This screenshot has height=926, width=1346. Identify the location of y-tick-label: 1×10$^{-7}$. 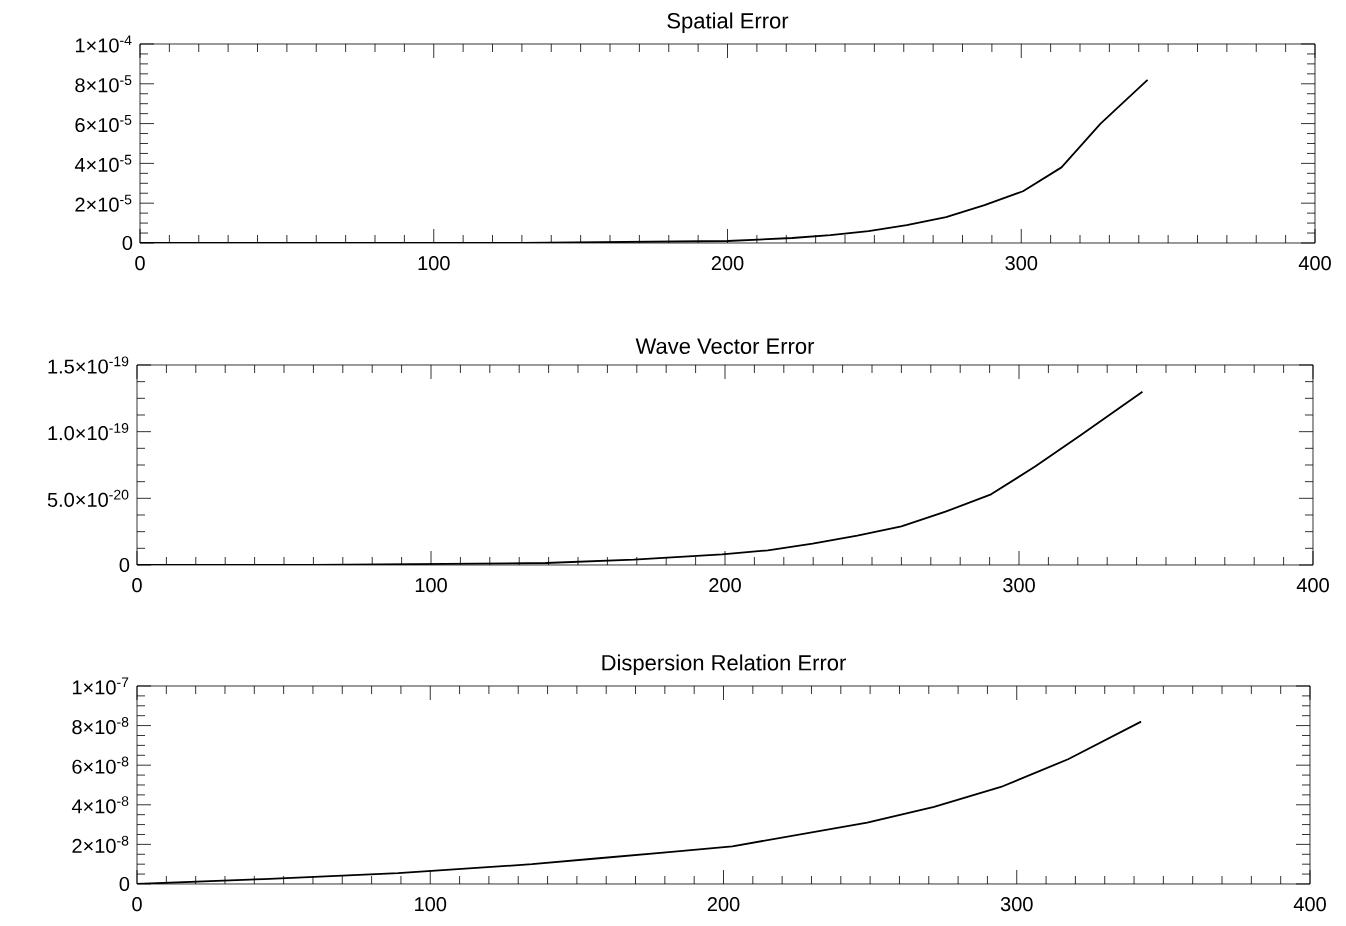
(100, 686).